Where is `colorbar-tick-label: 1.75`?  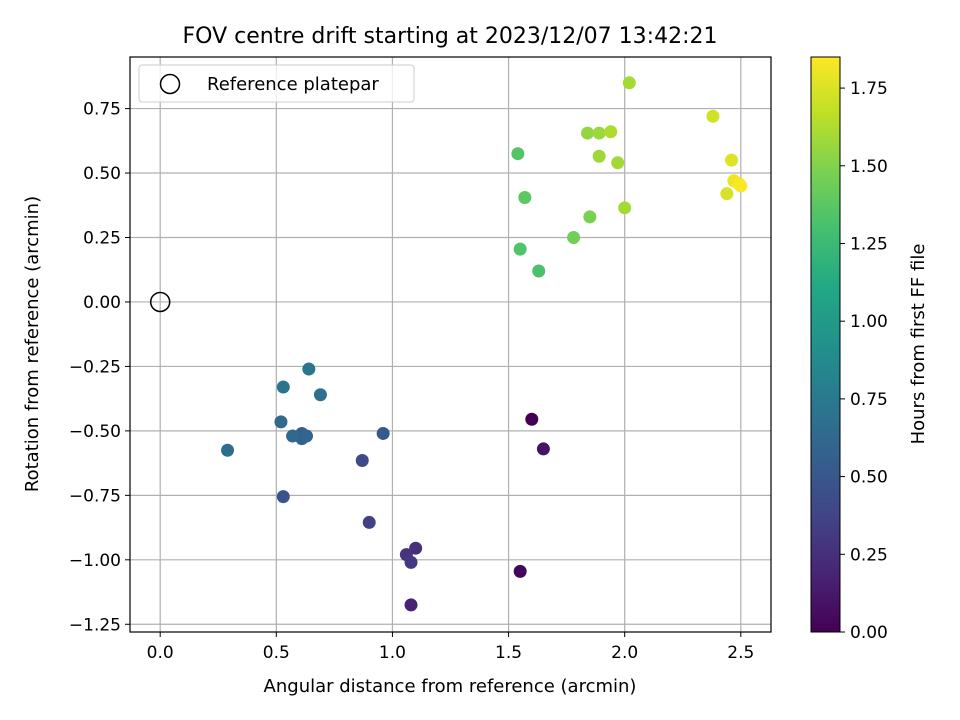 colorbar-tick-label: 1.75 is located at coordinates (869, 89).